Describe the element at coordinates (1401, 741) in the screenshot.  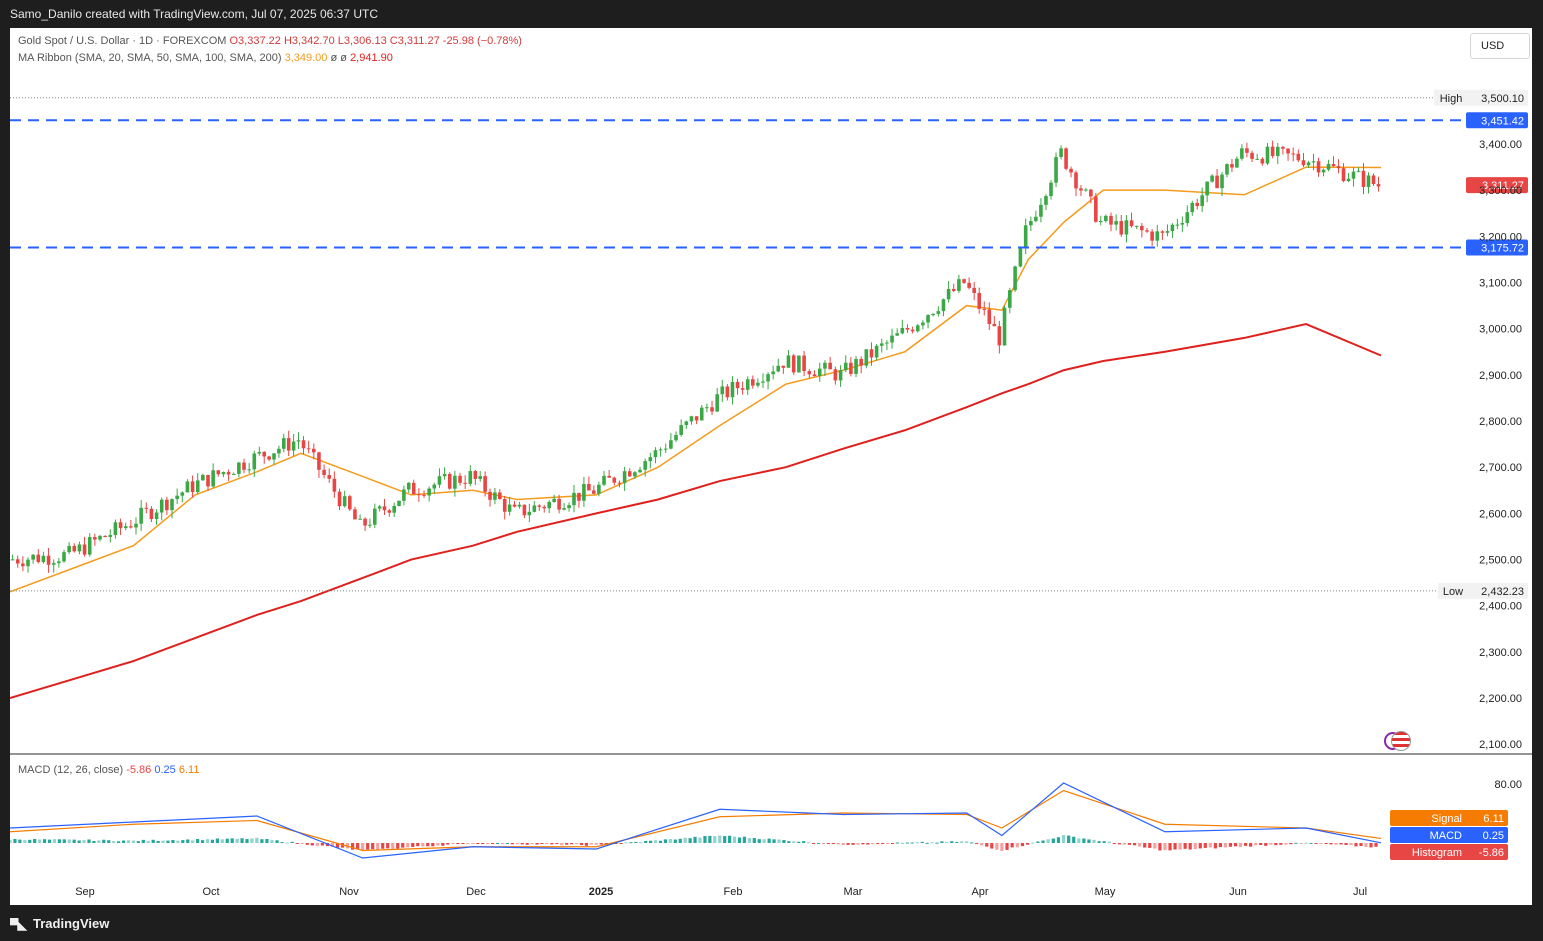
I see `us-flag-icon` at that location.